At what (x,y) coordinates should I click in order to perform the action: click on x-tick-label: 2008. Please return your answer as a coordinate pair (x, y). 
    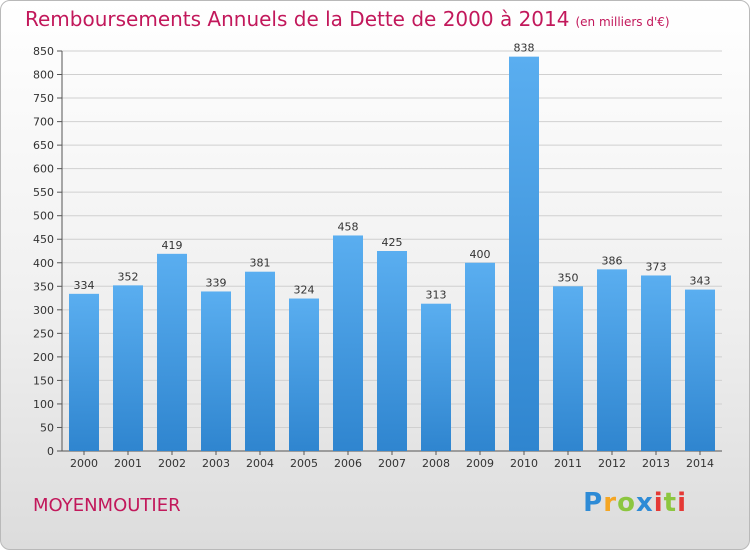
    Looking at the image, I should click on (436, 463).